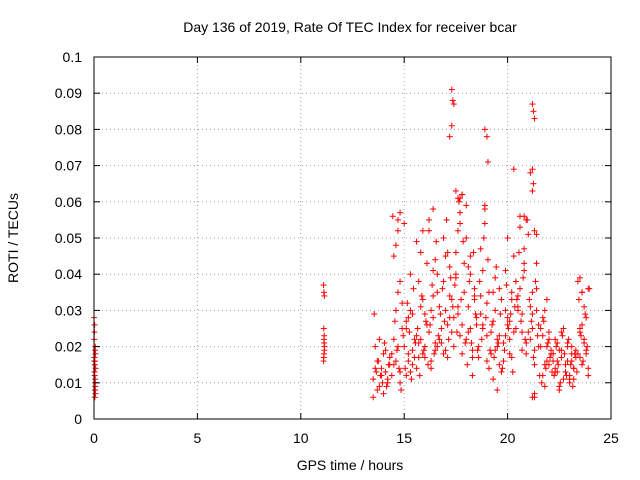  Describe the element at coordinates (68, 310) in the screenshot. I see `y-tick-label: 0.03` at that location.